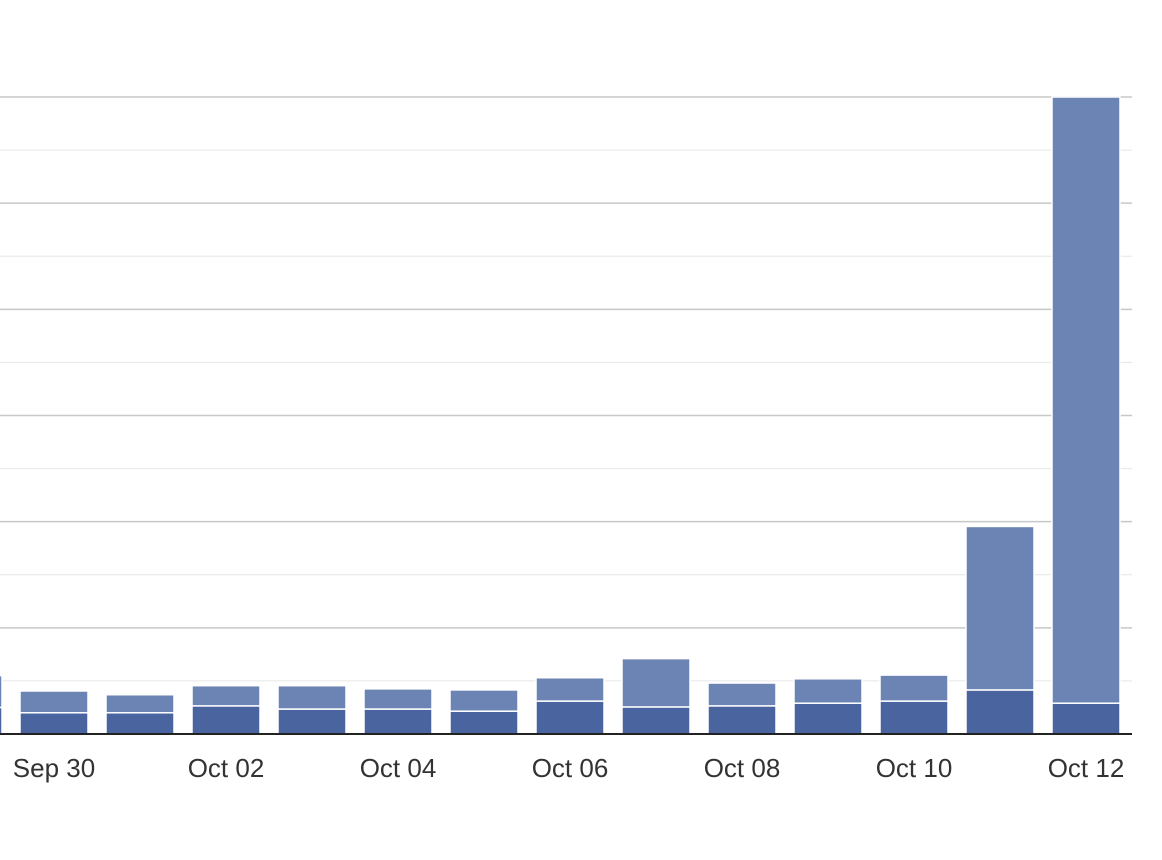  I want to click on x-tick-label: Oct 02, so click(226, 768).